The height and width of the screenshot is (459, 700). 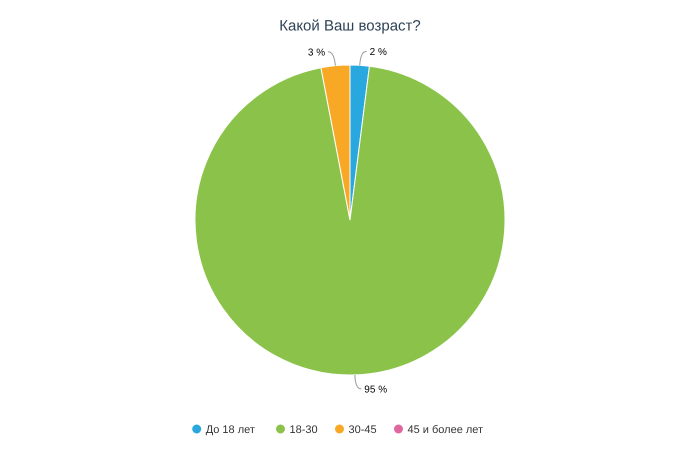 What do you see at coordinates (350, 25) in the screenshot?
I see `chart-title: Какой Ваш возраст?` at bounding box center [350, 25].